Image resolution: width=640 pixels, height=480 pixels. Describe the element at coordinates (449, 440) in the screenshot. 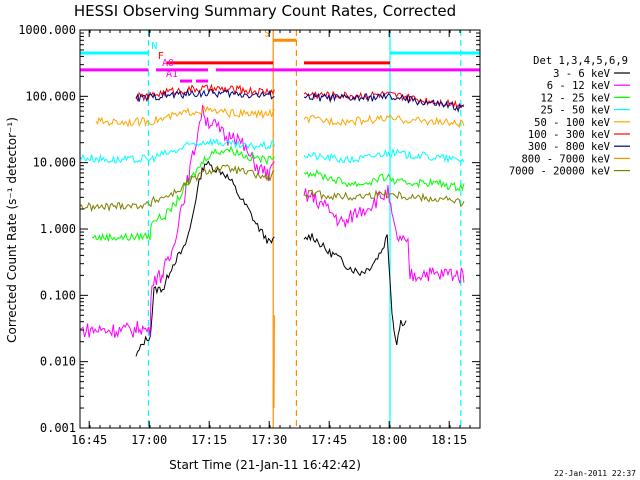

I see `x-tick-label-18-15: 18:15` at that location.